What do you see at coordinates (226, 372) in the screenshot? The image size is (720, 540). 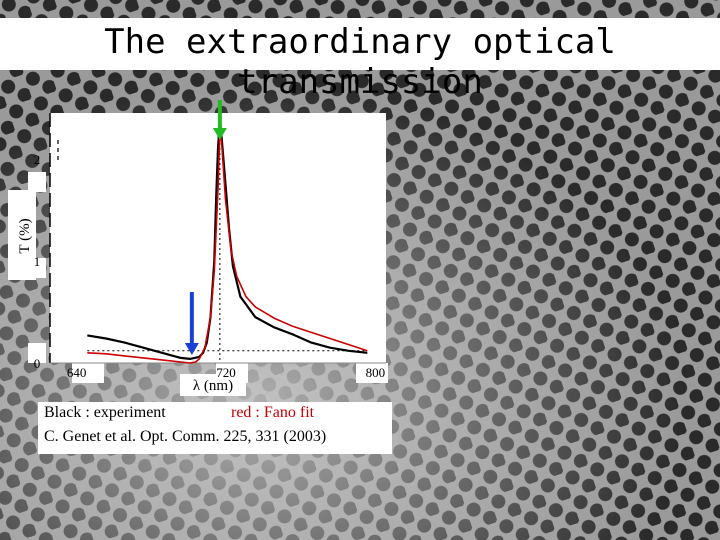 I see `xtick-label-720: 720` at bounding box center [226, 372].